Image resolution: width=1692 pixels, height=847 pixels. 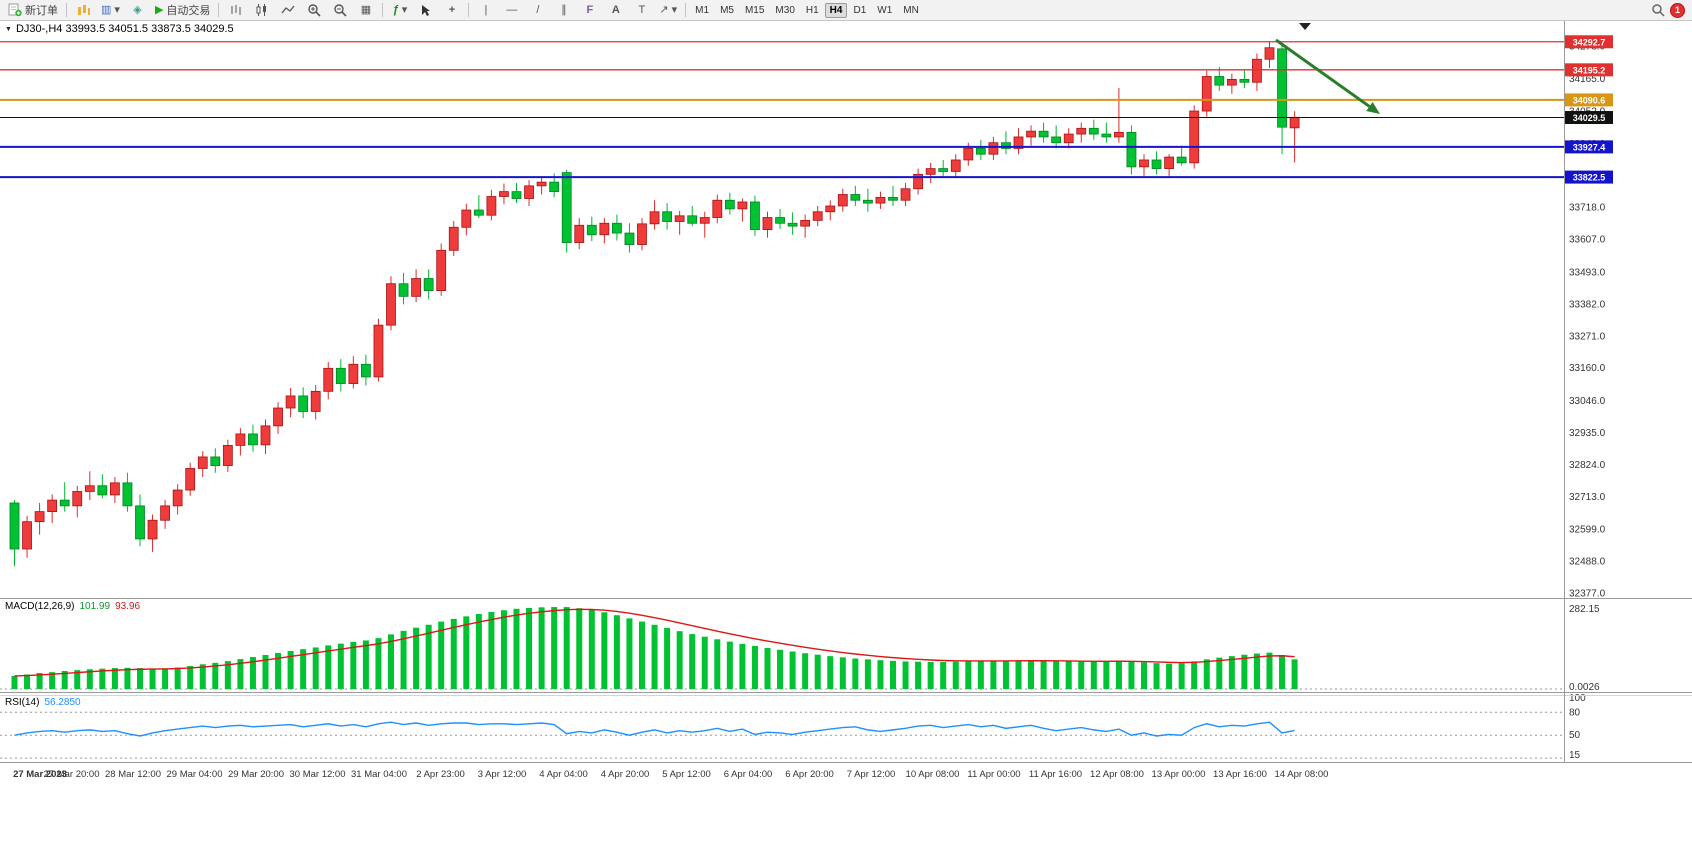 What do you see at coordinates (1055, 774) in the screenshot?
I see `svg-text: 11 Apr 16:00` at bounding box center [1055, 774].